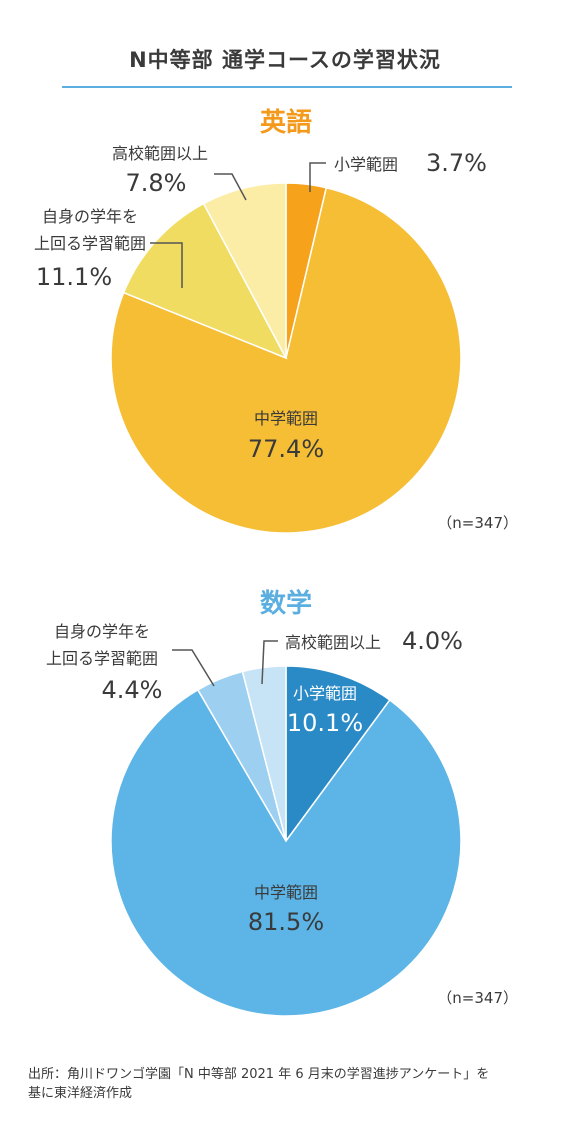 This screenshot has width=570, height=1131. What do you see at coordinates (432, 641) in the screenshot?
I see `slice-value-label: 4.0%` at bounding box center [432, 641].